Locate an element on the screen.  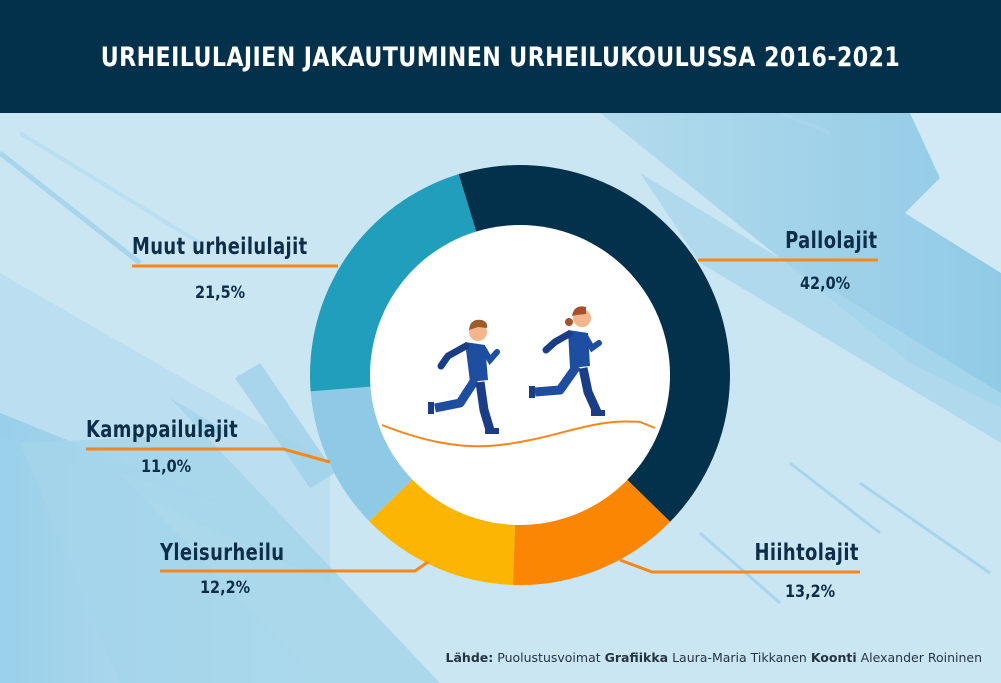
graphics-value: Laura-Maria Tikkanen is located at coordinates (739, 657).